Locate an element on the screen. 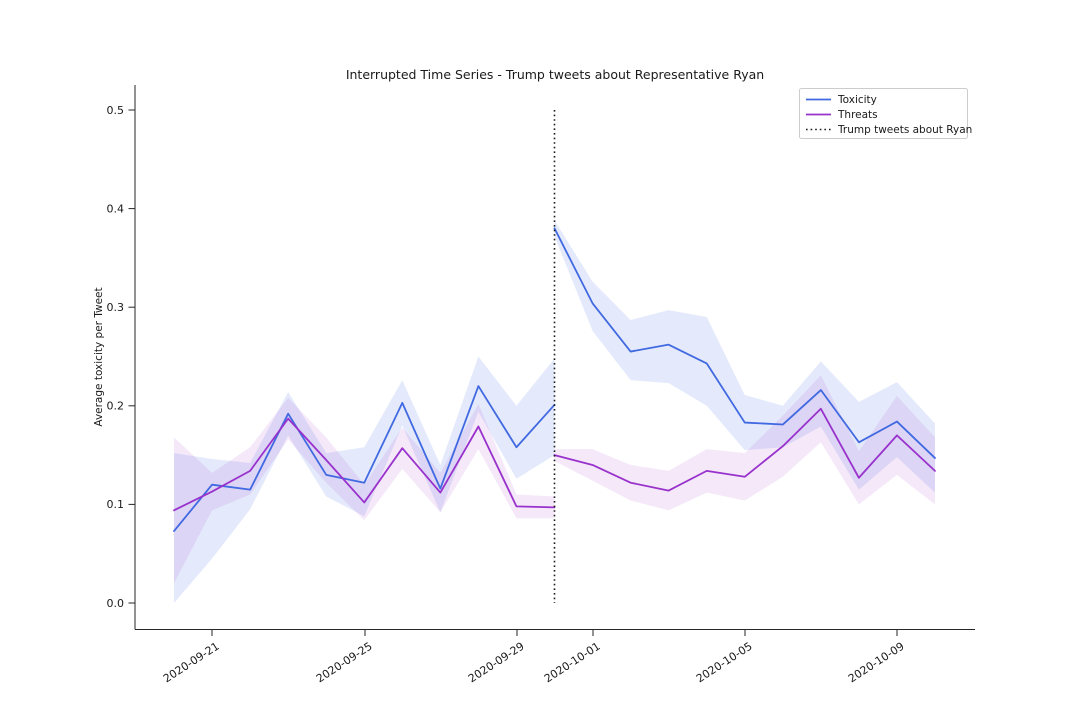 The width and height of the screenshot is (1080, 720). x-tick-label: 2020-09-25 is located at coordinates (344, 663).